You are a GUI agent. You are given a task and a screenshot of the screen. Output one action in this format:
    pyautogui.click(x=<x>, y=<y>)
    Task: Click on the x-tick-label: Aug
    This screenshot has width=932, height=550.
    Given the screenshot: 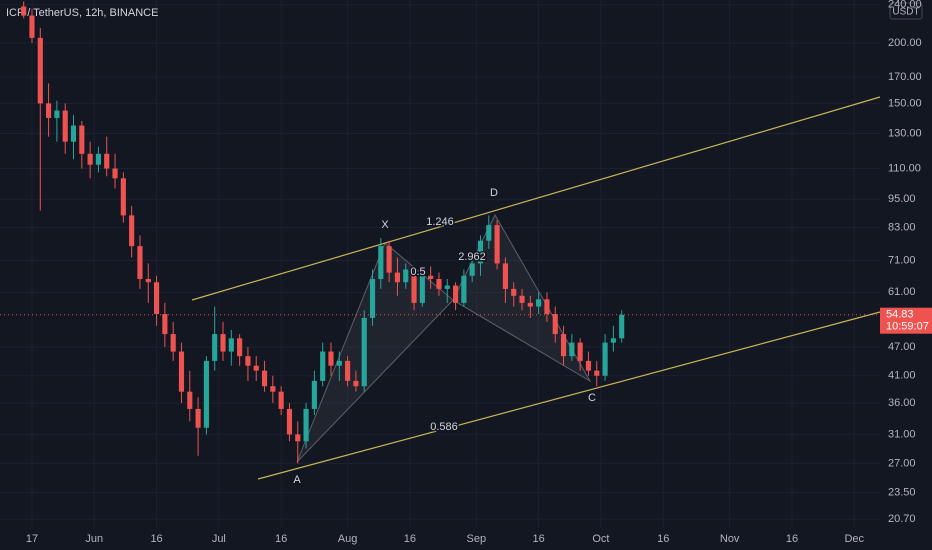 What is the action you would take?
    pyautogui.click(x=348, y=539)
    